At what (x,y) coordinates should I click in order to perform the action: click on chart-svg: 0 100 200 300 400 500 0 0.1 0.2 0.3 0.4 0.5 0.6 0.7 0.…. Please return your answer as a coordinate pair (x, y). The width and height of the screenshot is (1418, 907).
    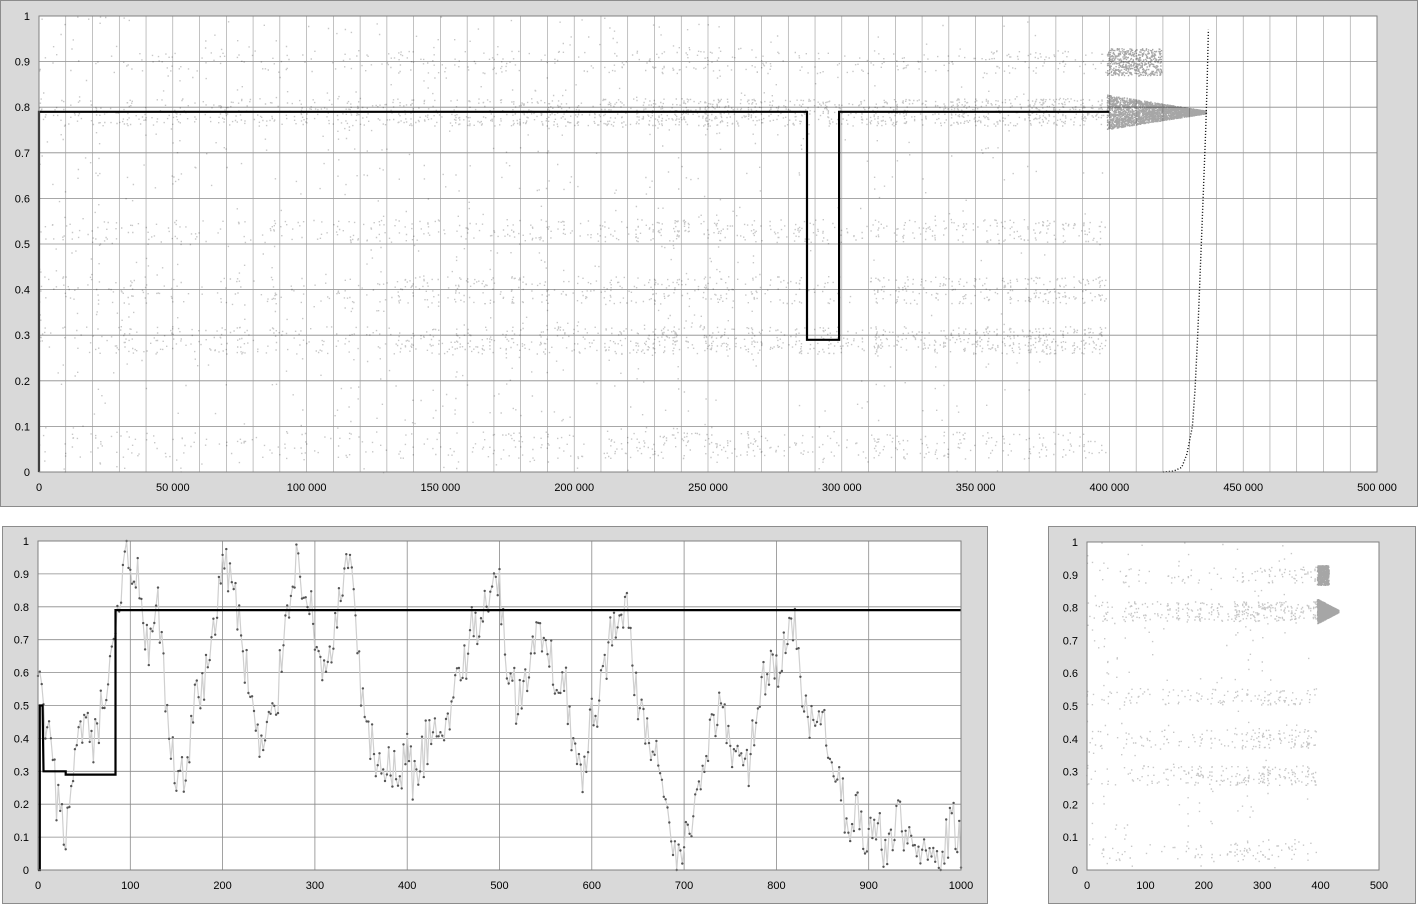
    Looking at the image, I should click on (1225, 714).